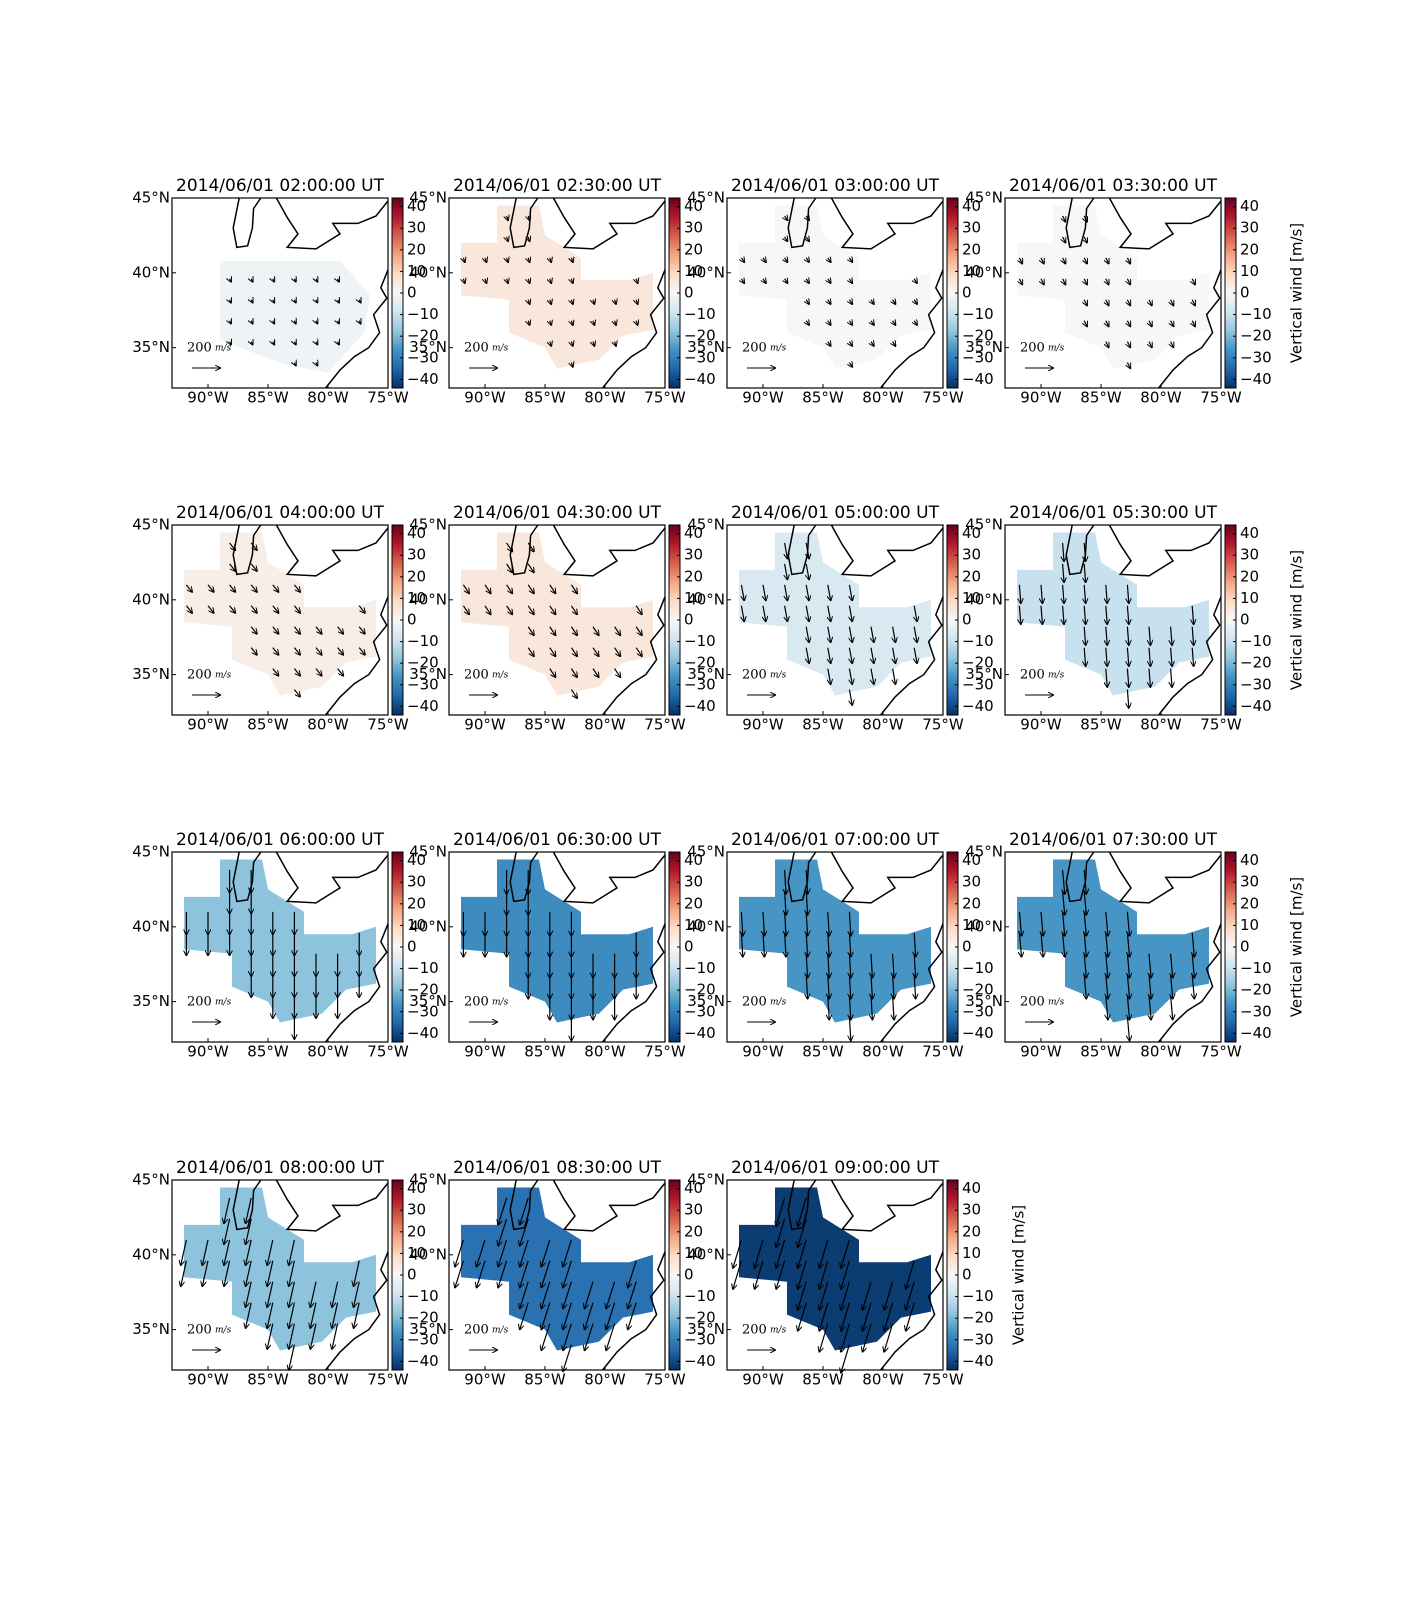  Describe the element at coordinates (485, 1380) in the screenshot. I see `x-tick-label: 90°W` at that location.